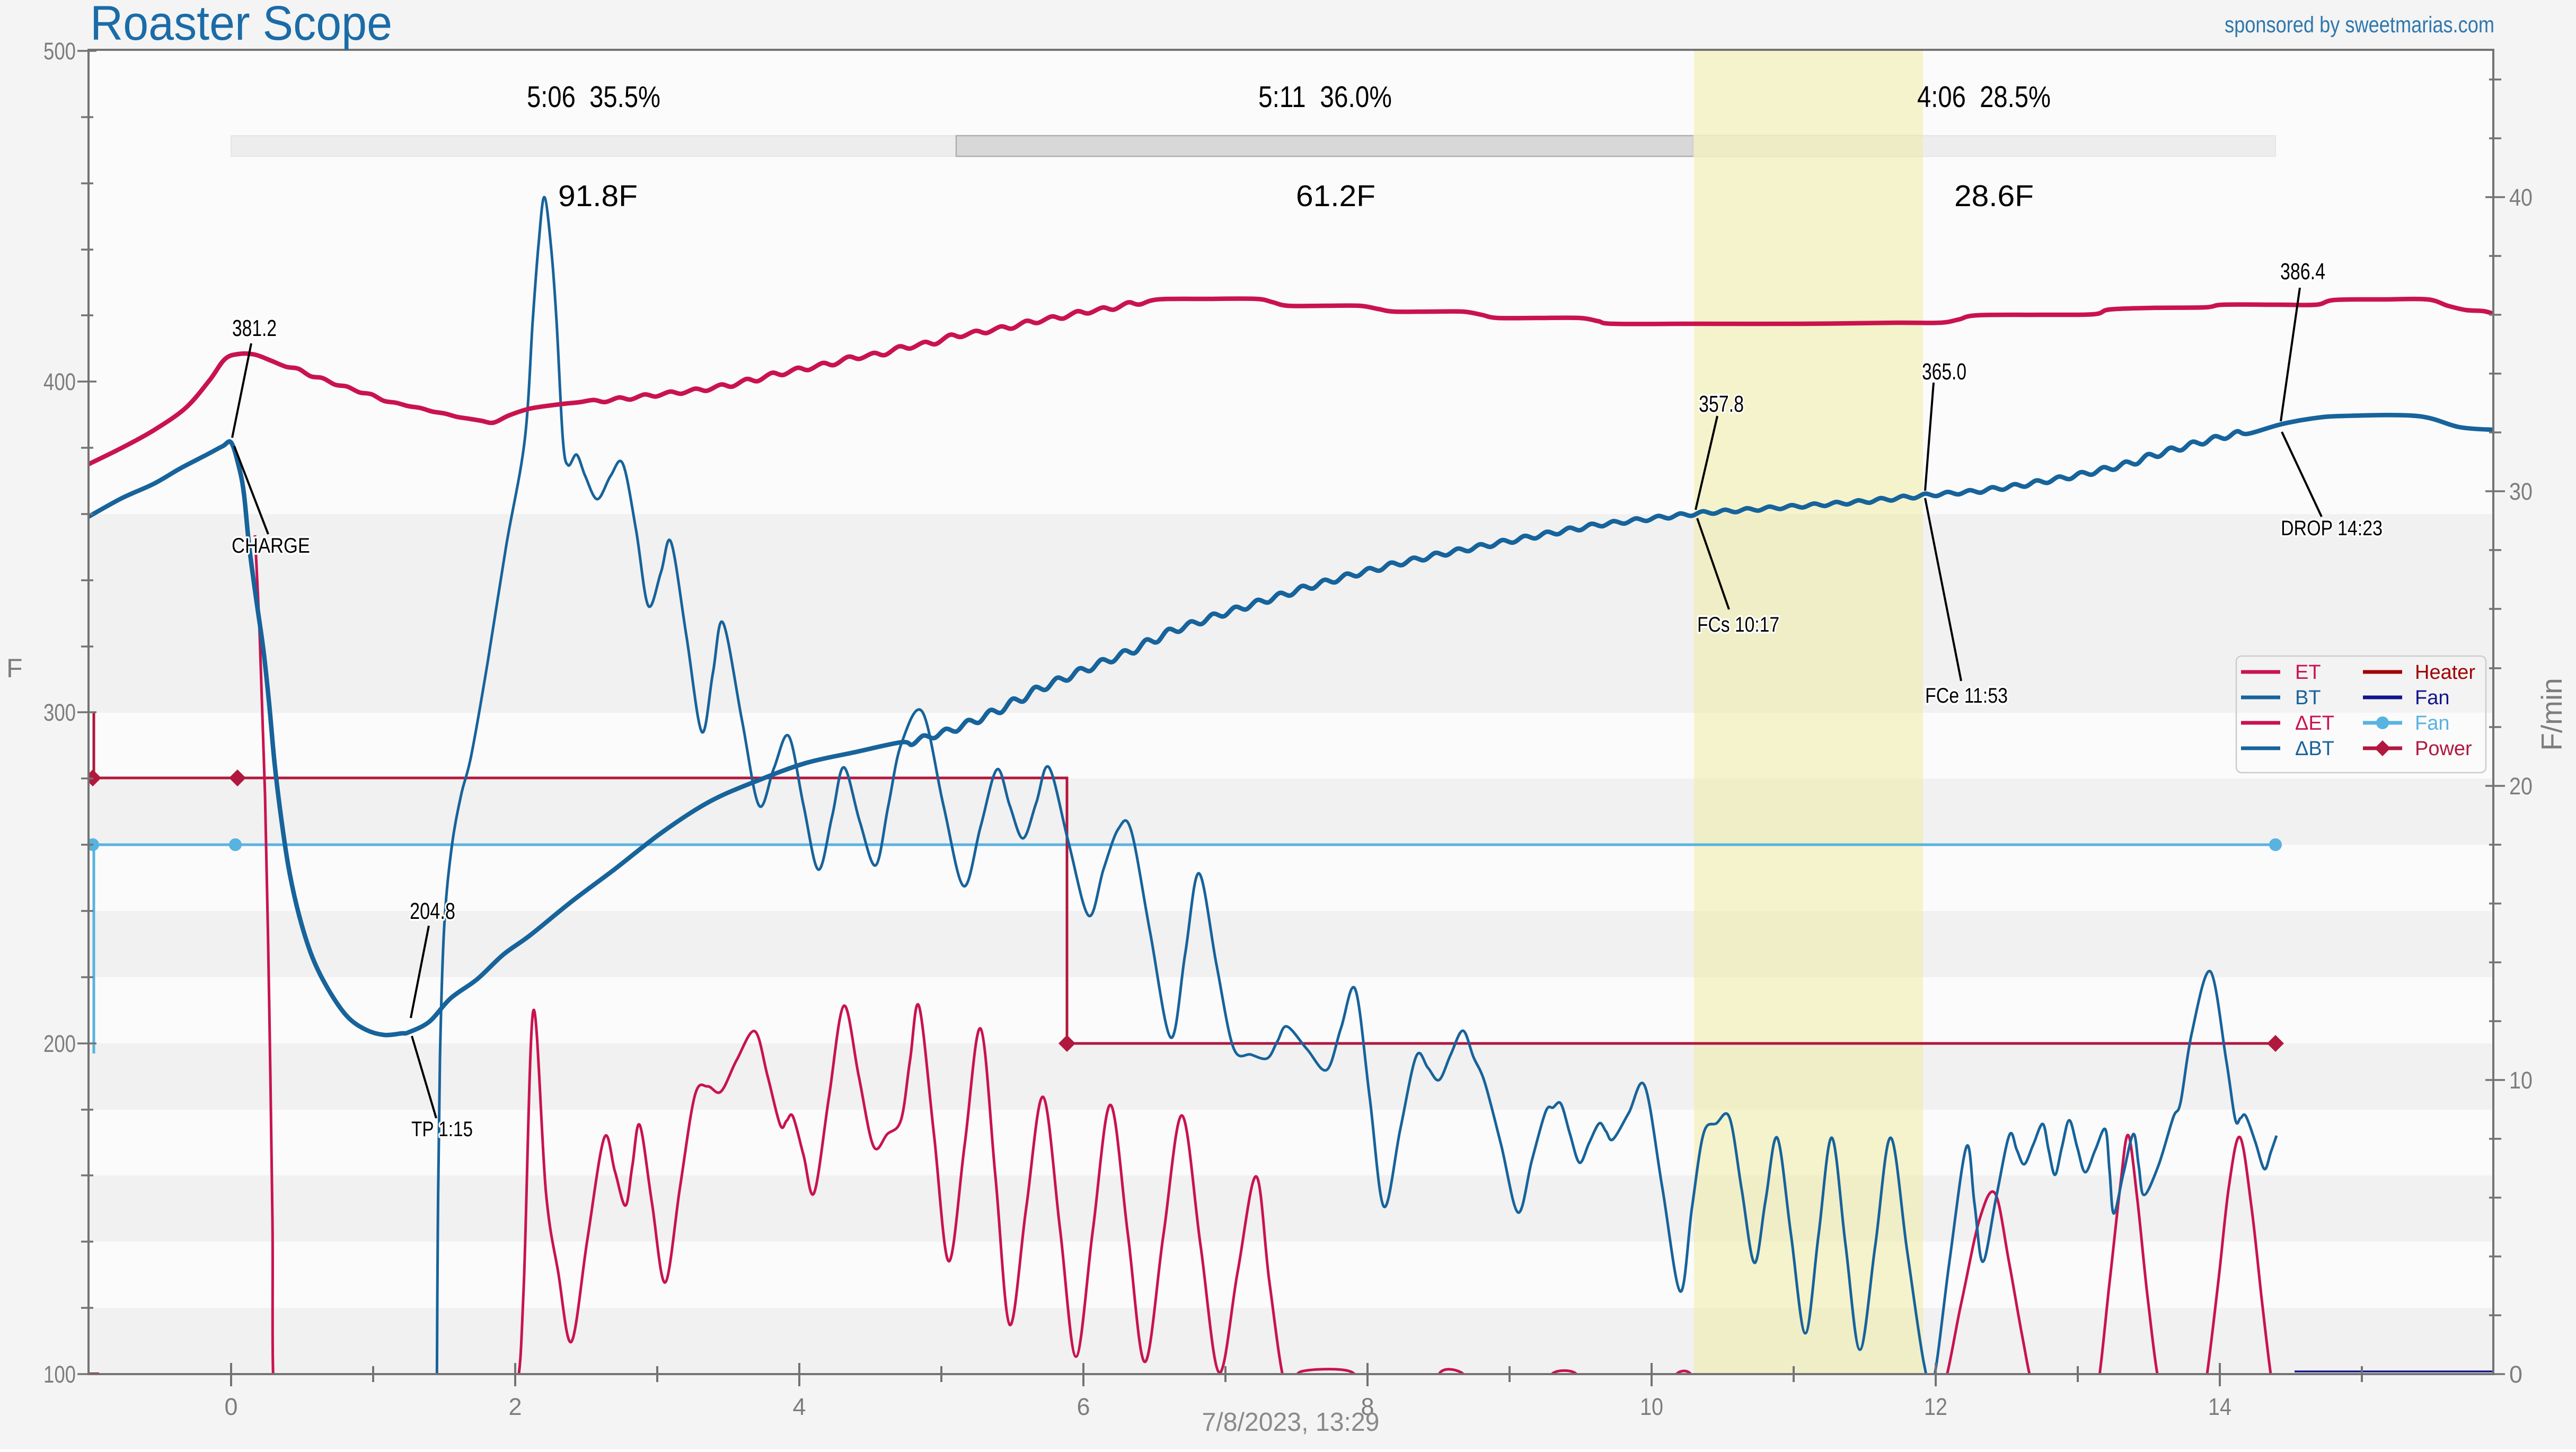 The image size is (2576, 1452). What do you see at coordinates (59, 52) in the screenshot?
I see `svg-text: 500` at bounding box center [59, 52].